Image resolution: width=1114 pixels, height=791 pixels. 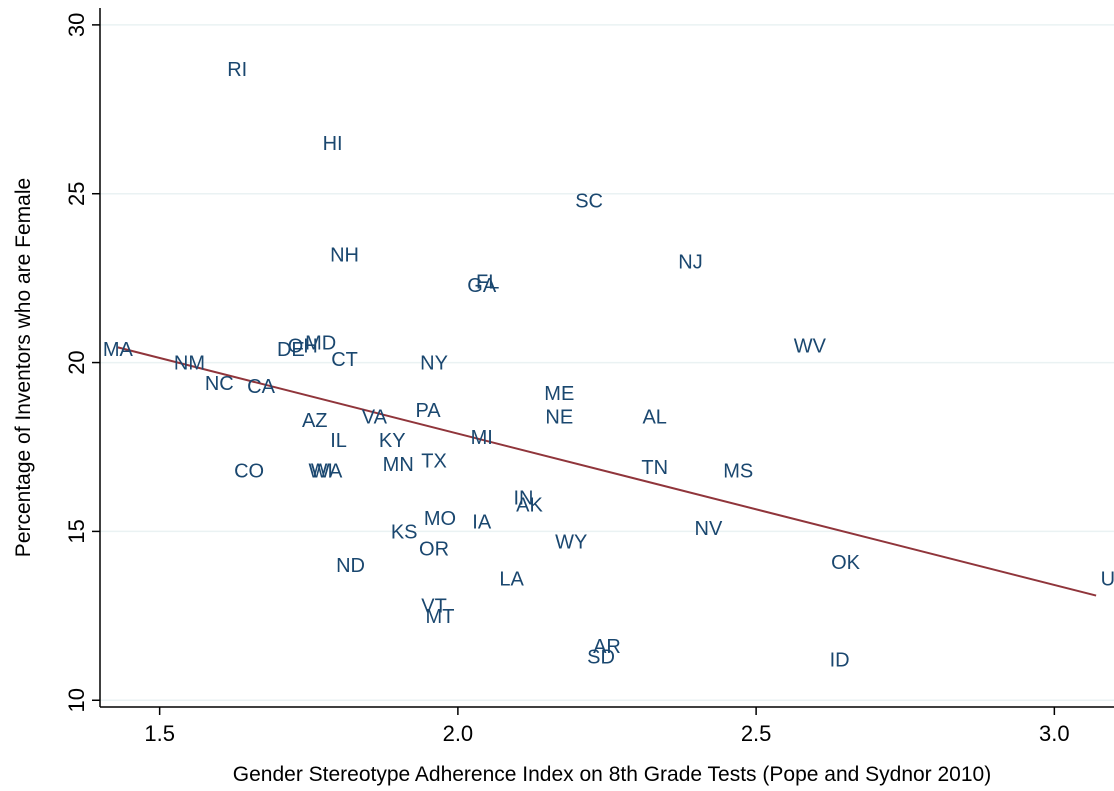 What do you see at coordinates (487, 283) in the screenshot?
I see `point-label-fl: FL` at bounding box center [487, 283].